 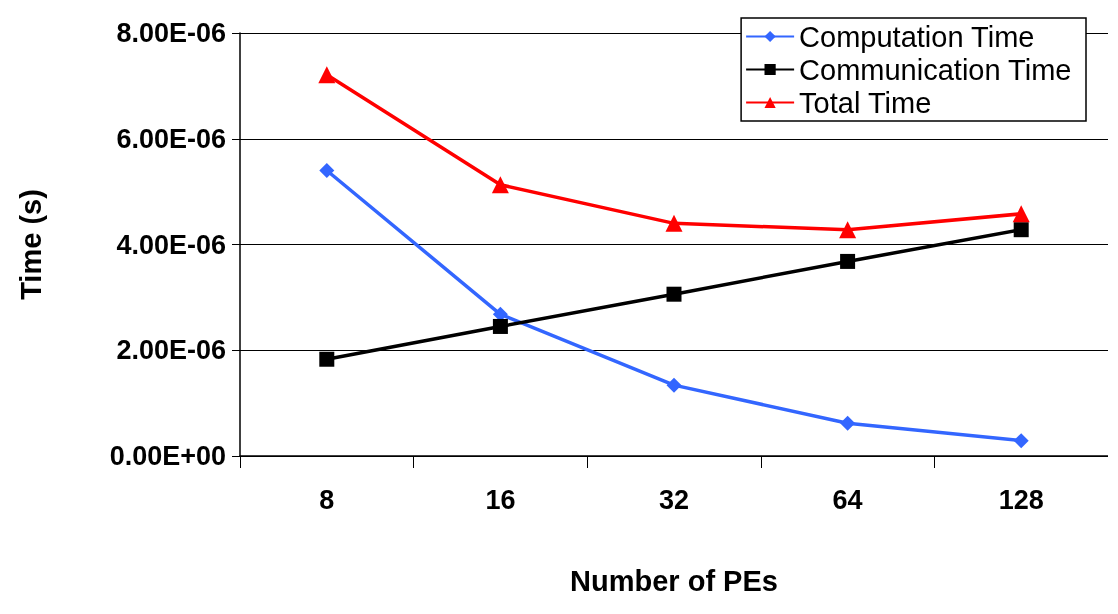 I want to click on x-axis-title: Number of PEs, so click(x=674, y=580).